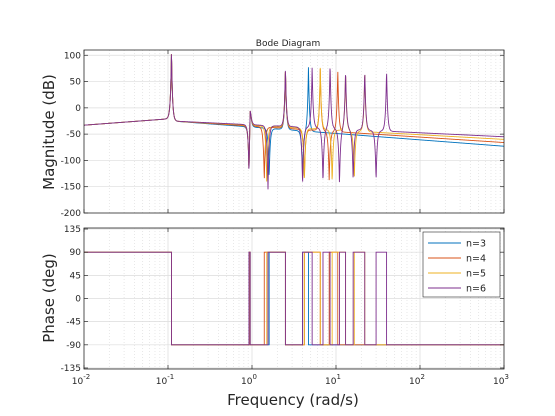  I want to click on y-tick-label: 135, so click(72, 230).